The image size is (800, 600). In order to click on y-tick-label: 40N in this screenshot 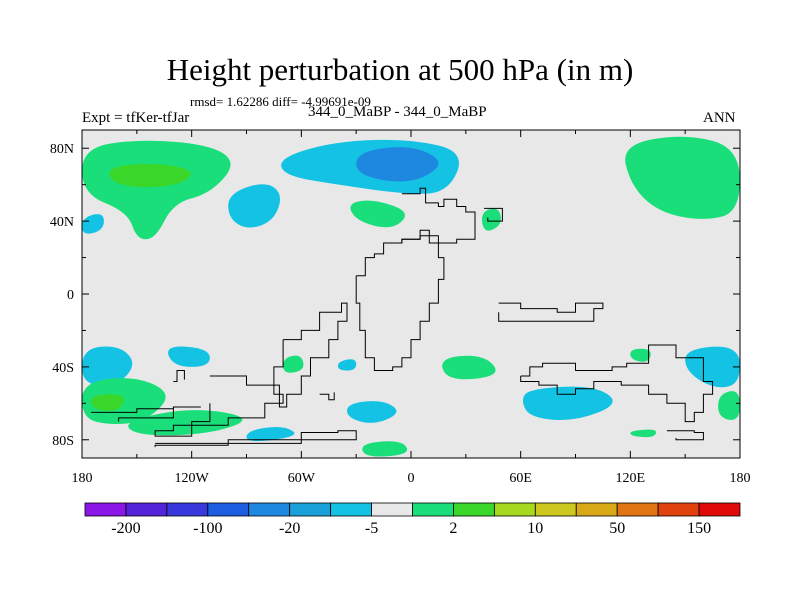, I will do `click(62, 222)`.